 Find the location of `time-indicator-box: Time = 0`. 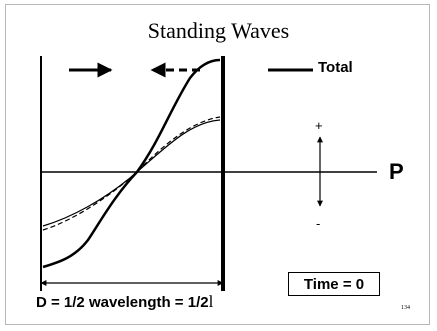

time-indicator-box: Time = 0 is located at coordinates (334, 284).